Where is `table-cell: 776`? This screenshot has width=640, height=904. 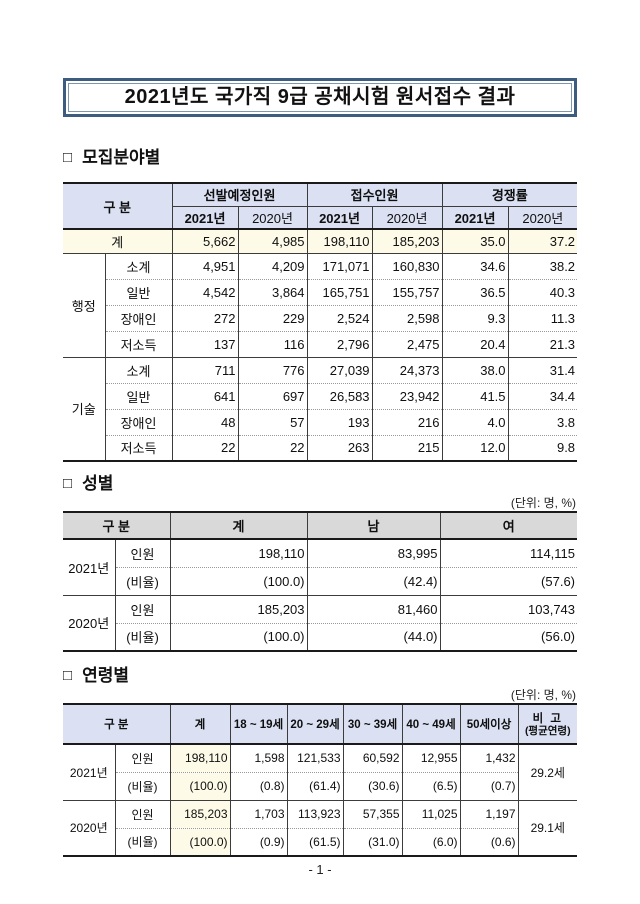 table-cell: 776 is located at coordinates (273, 369).